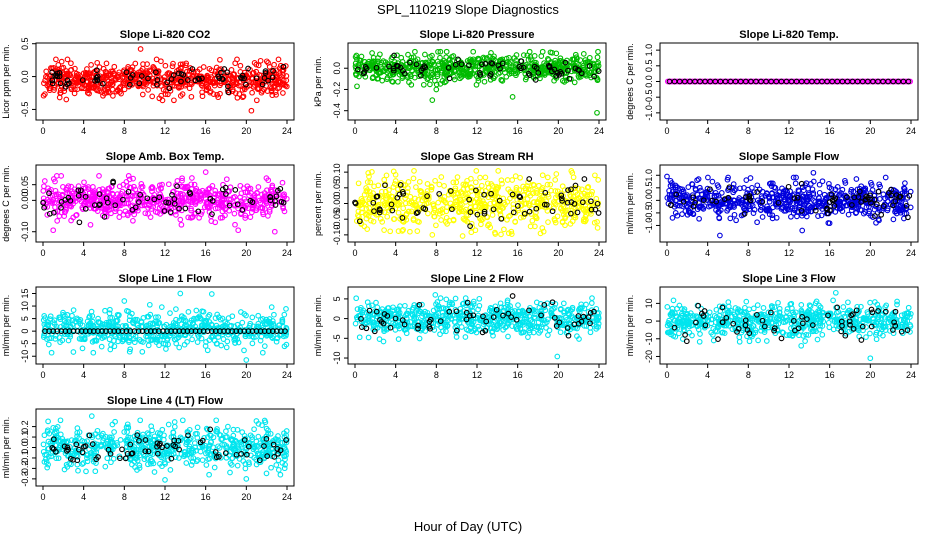 The image size is (936, 540). Describe the element at coordinates (283, 93) in the screenshot. I see `outlier-point` at that location.